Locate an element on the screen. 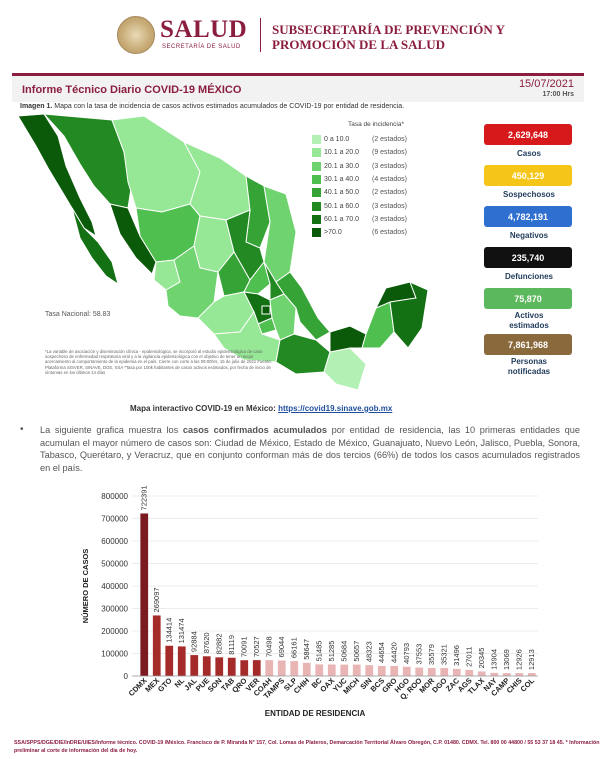 The width and height of the screenshot is (611, 759). stat-value: 235,740 is located at coordinates (528, 257).